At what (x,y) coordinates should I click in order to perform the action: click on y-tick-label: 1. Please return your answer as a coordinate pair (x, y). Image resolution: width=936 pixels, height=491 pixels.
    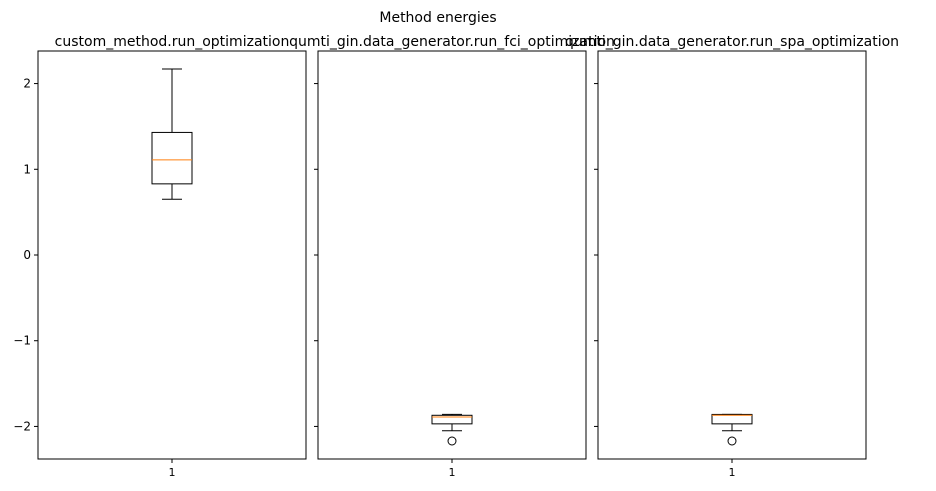
    Looking at the image, I should click on (27, 169).